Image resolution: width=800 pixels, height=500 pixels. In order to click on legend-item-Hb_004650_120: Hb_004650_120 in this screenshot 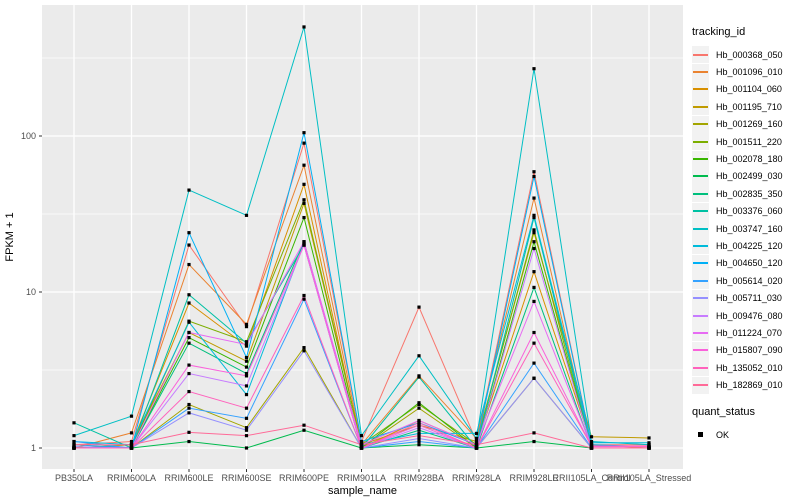, I will do `click(746, 263)`.